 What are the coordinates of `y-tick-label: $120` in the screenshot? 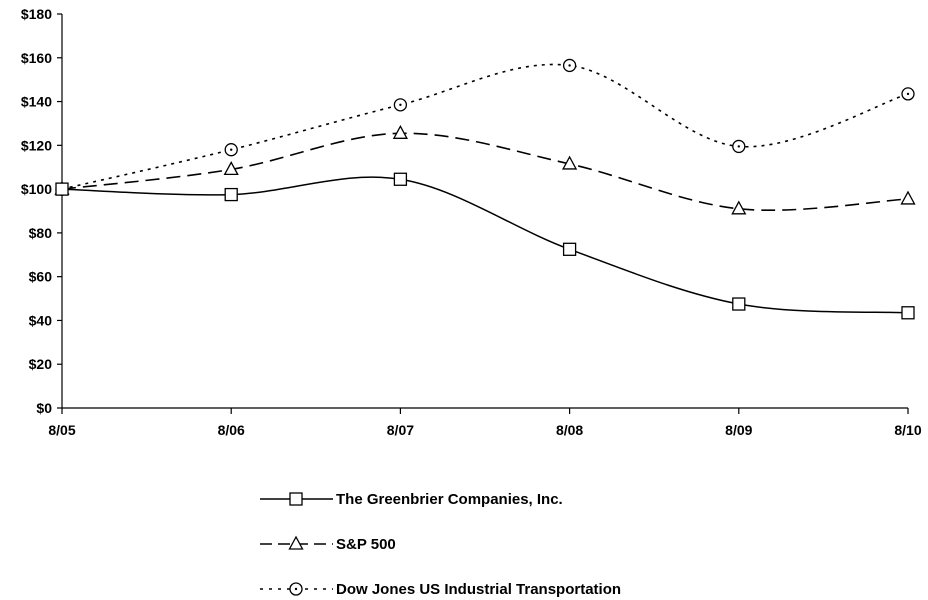 It's located at (36, 145).